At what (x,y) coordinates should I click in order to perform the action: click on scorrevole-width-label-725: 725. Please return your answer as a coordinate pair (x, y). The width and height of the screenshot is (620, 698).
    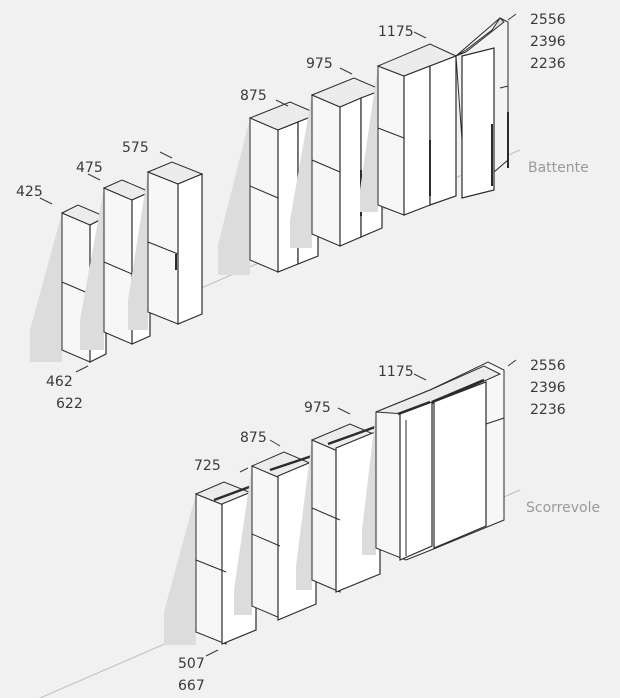
    Looking at the image, I should click on (207, 466).